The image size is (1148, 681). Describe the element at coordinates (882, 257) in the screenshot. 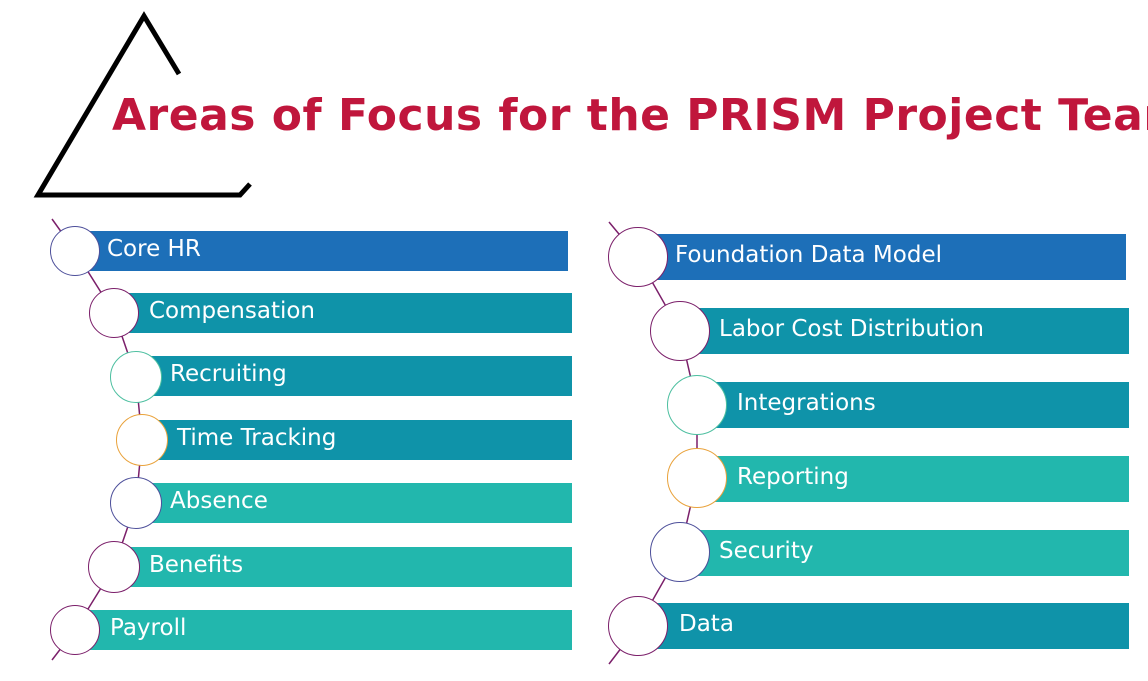

I see `focus-item-foundation-data-model: Foundation Data Model` at that location.